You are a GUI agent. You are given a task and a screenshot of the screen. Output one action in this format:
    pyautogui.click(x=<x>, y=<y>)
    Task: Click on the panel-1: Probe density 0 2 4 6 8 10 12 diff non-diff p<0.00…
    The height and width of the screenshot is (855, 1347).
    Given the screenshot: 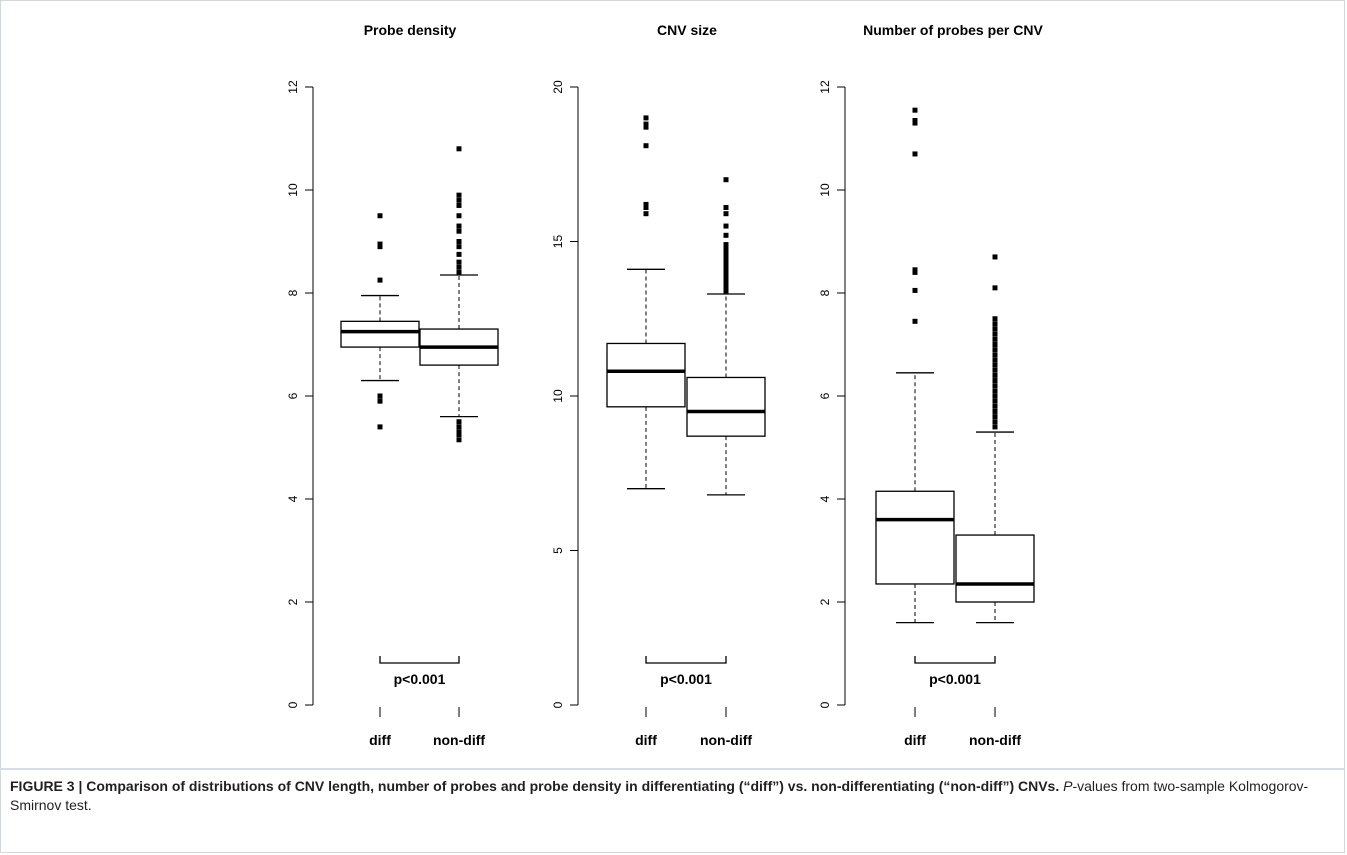 What is the action you would take?
    pyautogui.click(x=392, y=385)
    